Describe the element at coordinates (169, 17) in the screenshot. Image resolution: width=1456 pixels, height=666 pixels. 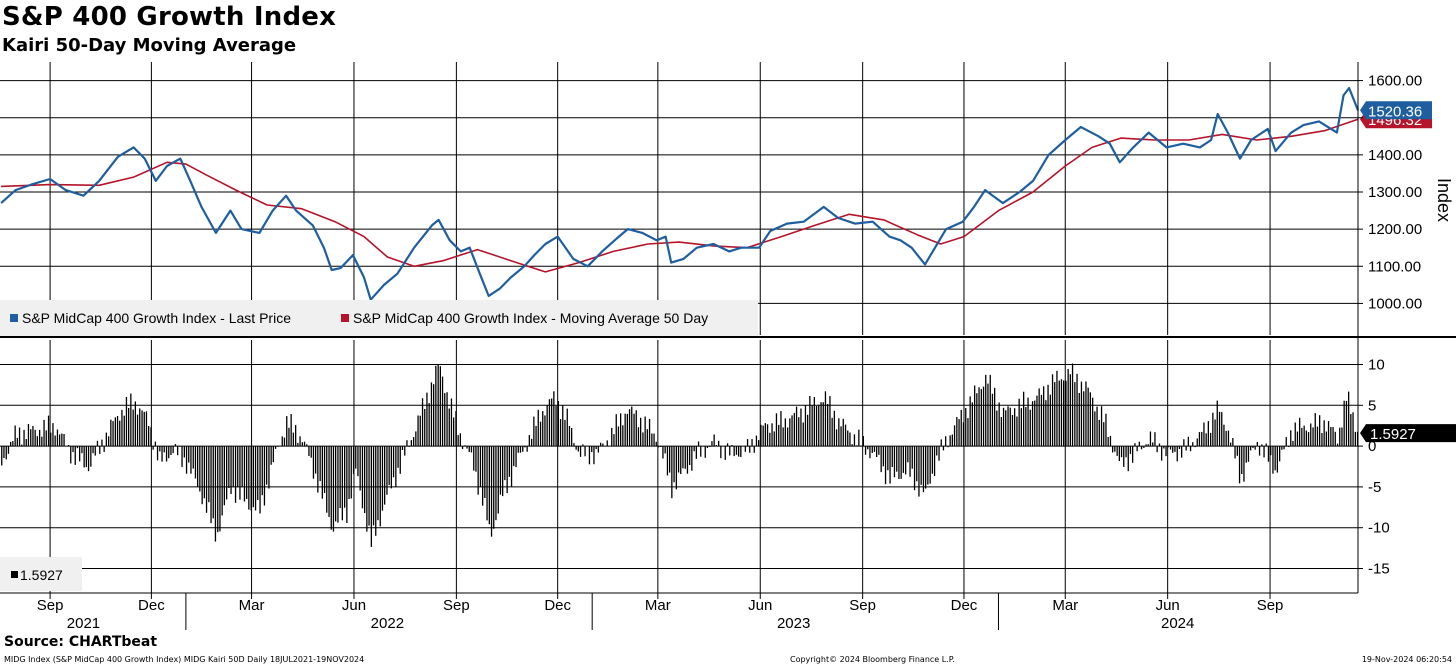
I see `chart-title: S&P 400 Growth Index` at that location.